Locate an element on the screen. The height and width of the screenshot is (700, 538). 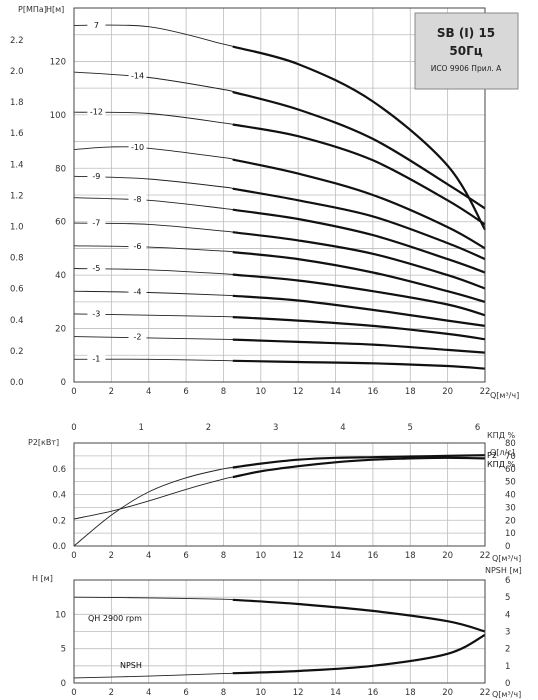
title-line-3: ИСО 9906 Прил. А is located at coordinates (466, 68).